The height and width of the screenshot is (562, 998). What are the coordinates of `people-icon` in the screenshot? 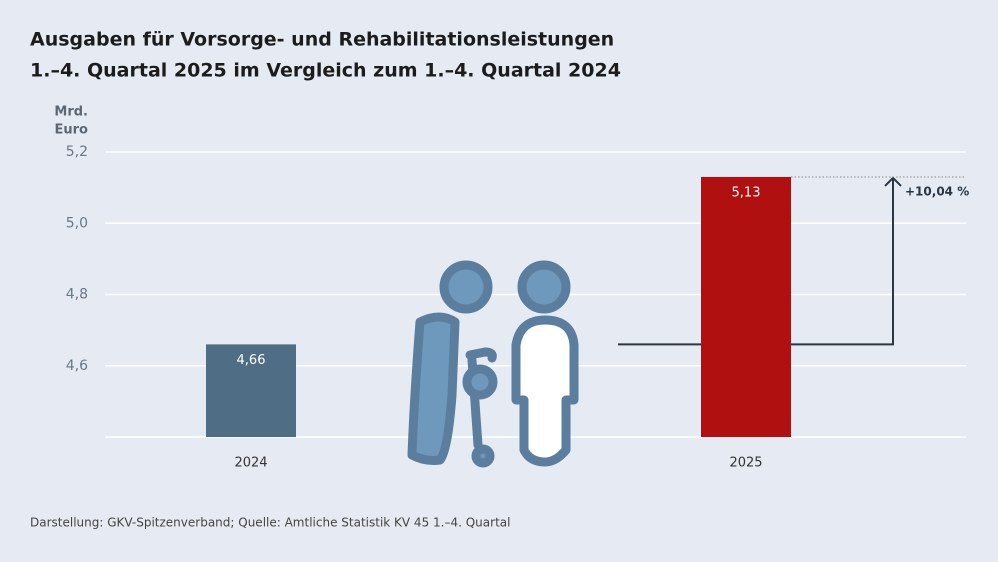 It's located at (493, 364).